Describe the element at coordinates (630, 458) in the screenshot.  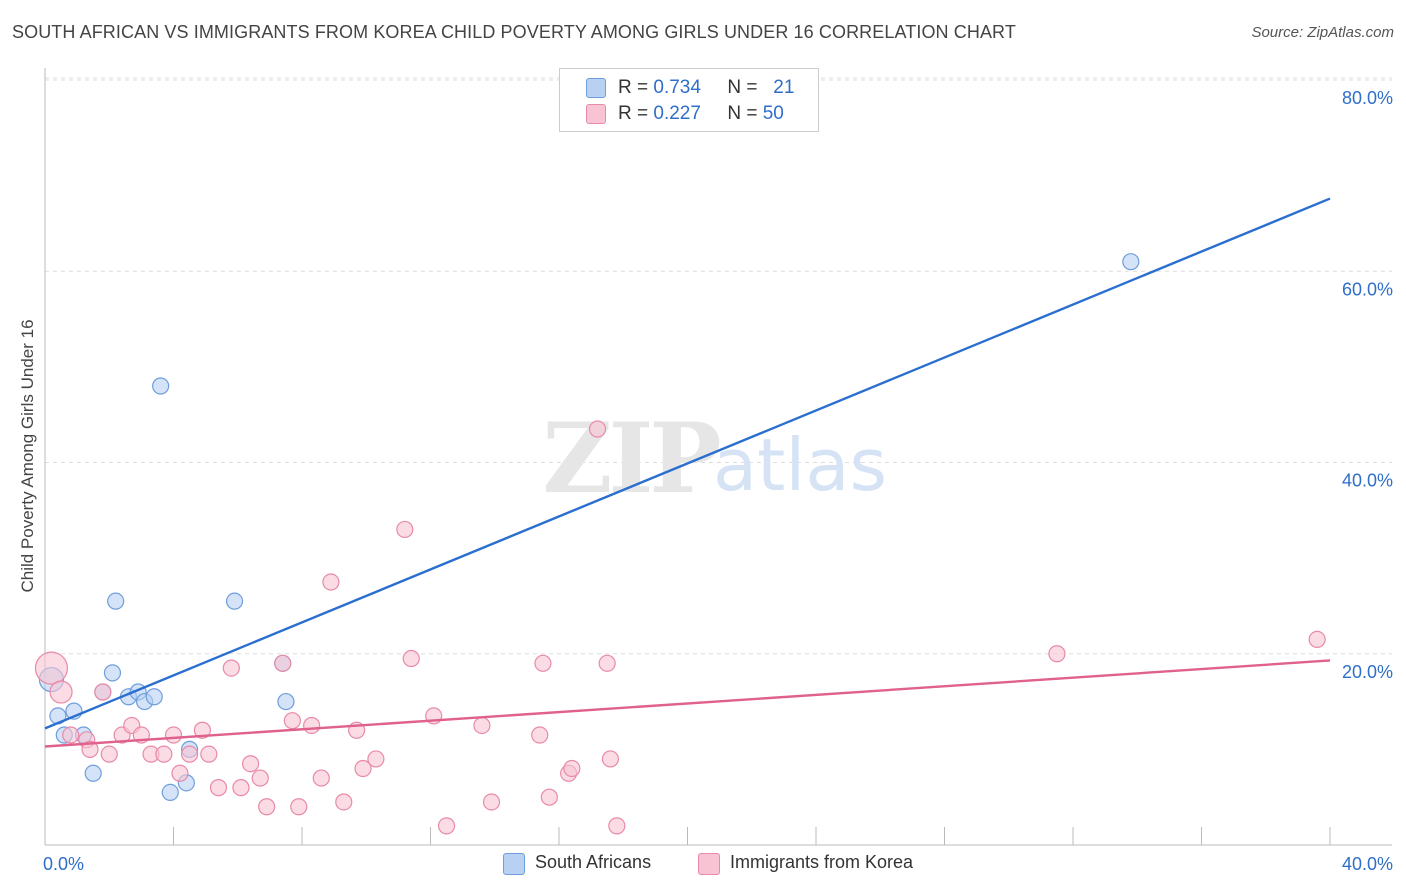
I see `watermark-zip: ZIP` at that location.